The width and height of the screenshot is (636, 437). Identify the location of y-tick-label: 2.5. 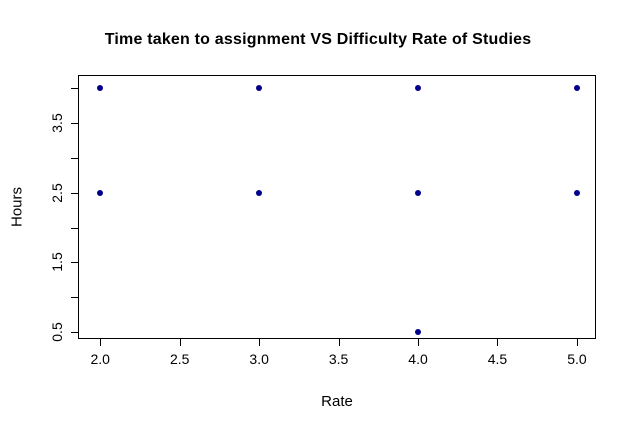
(57, 192).